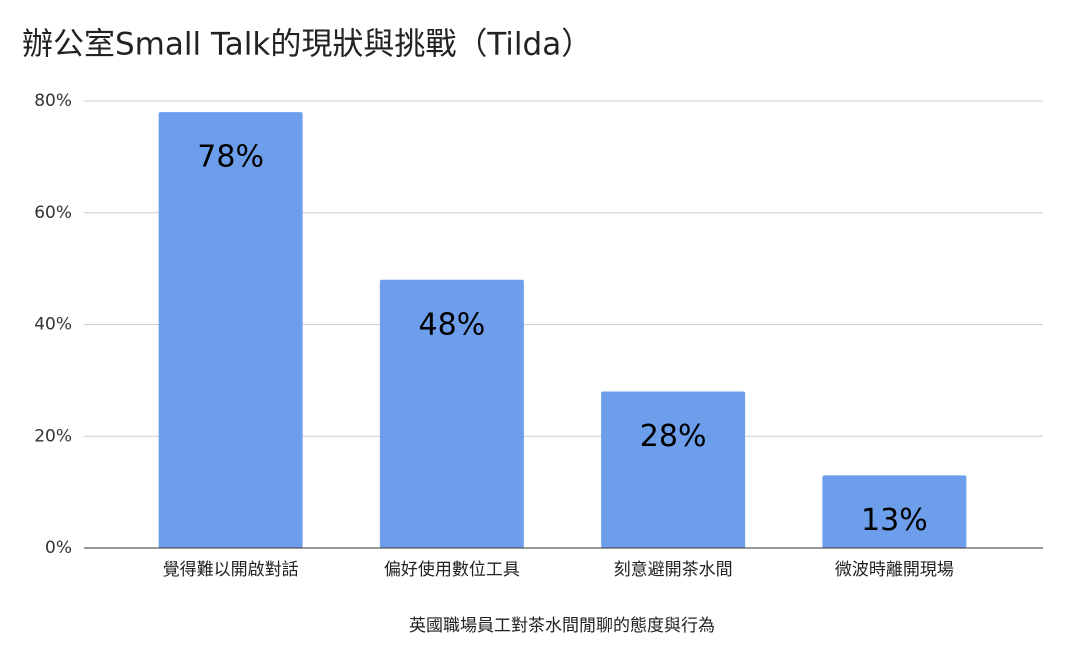 This screenshot has width=1073, height=661. What do you see at coordinates (307, 45) in the screenshot?
I see `chart-title: 辦公室Small Talk的現狀與挑戰（Tilda）` at bounding box center [307, 45].